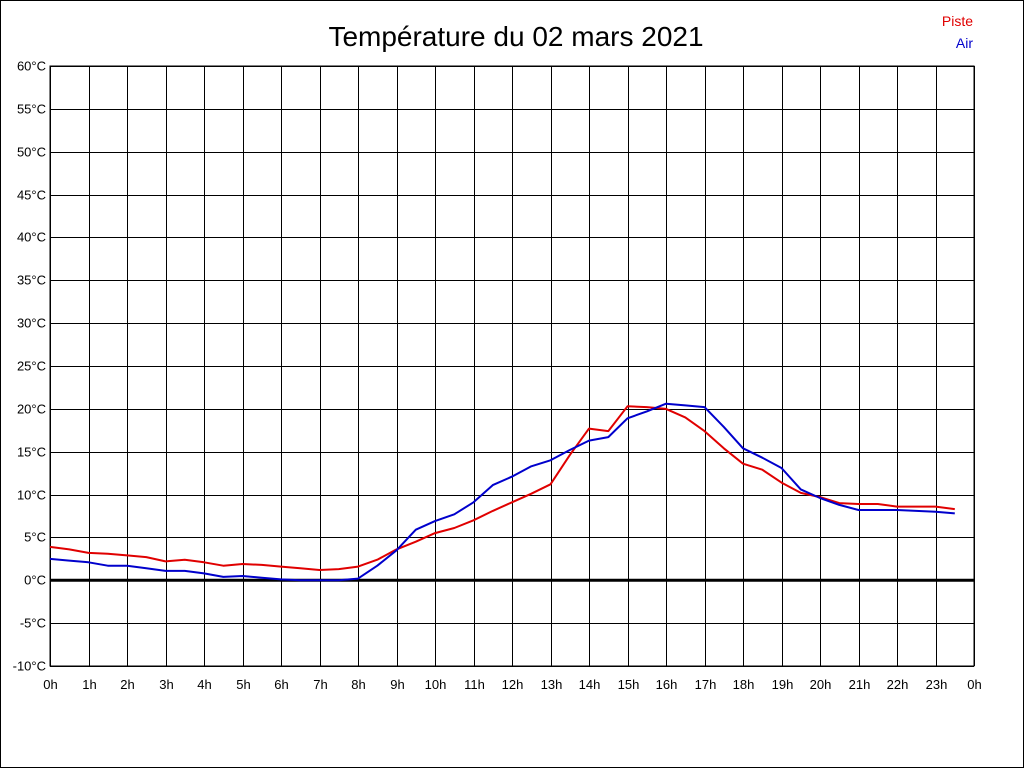 This screenshot has width=1024, height=768. I want to click on y-tick-label: 55°C, so click(31, 109).